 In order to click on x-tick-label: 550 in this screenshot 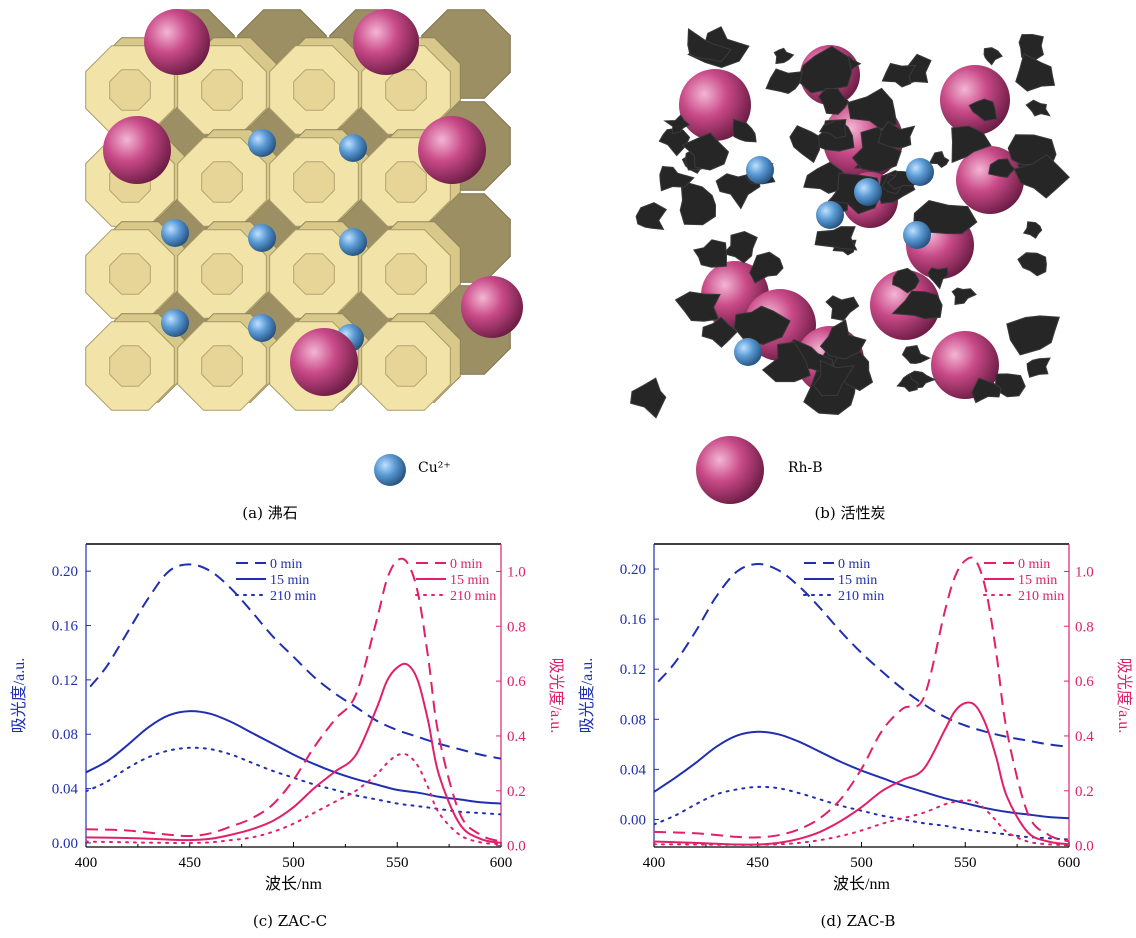, I will do `click(397, 863)`.